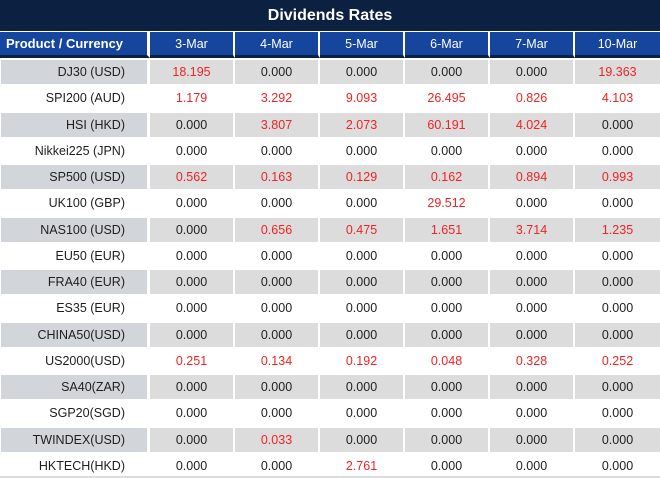 The image size is (660, 478). Describe the element at coordinates (75, 97) in the screenshot. I see `product-cell: SPI200 (AUD)` at that location.